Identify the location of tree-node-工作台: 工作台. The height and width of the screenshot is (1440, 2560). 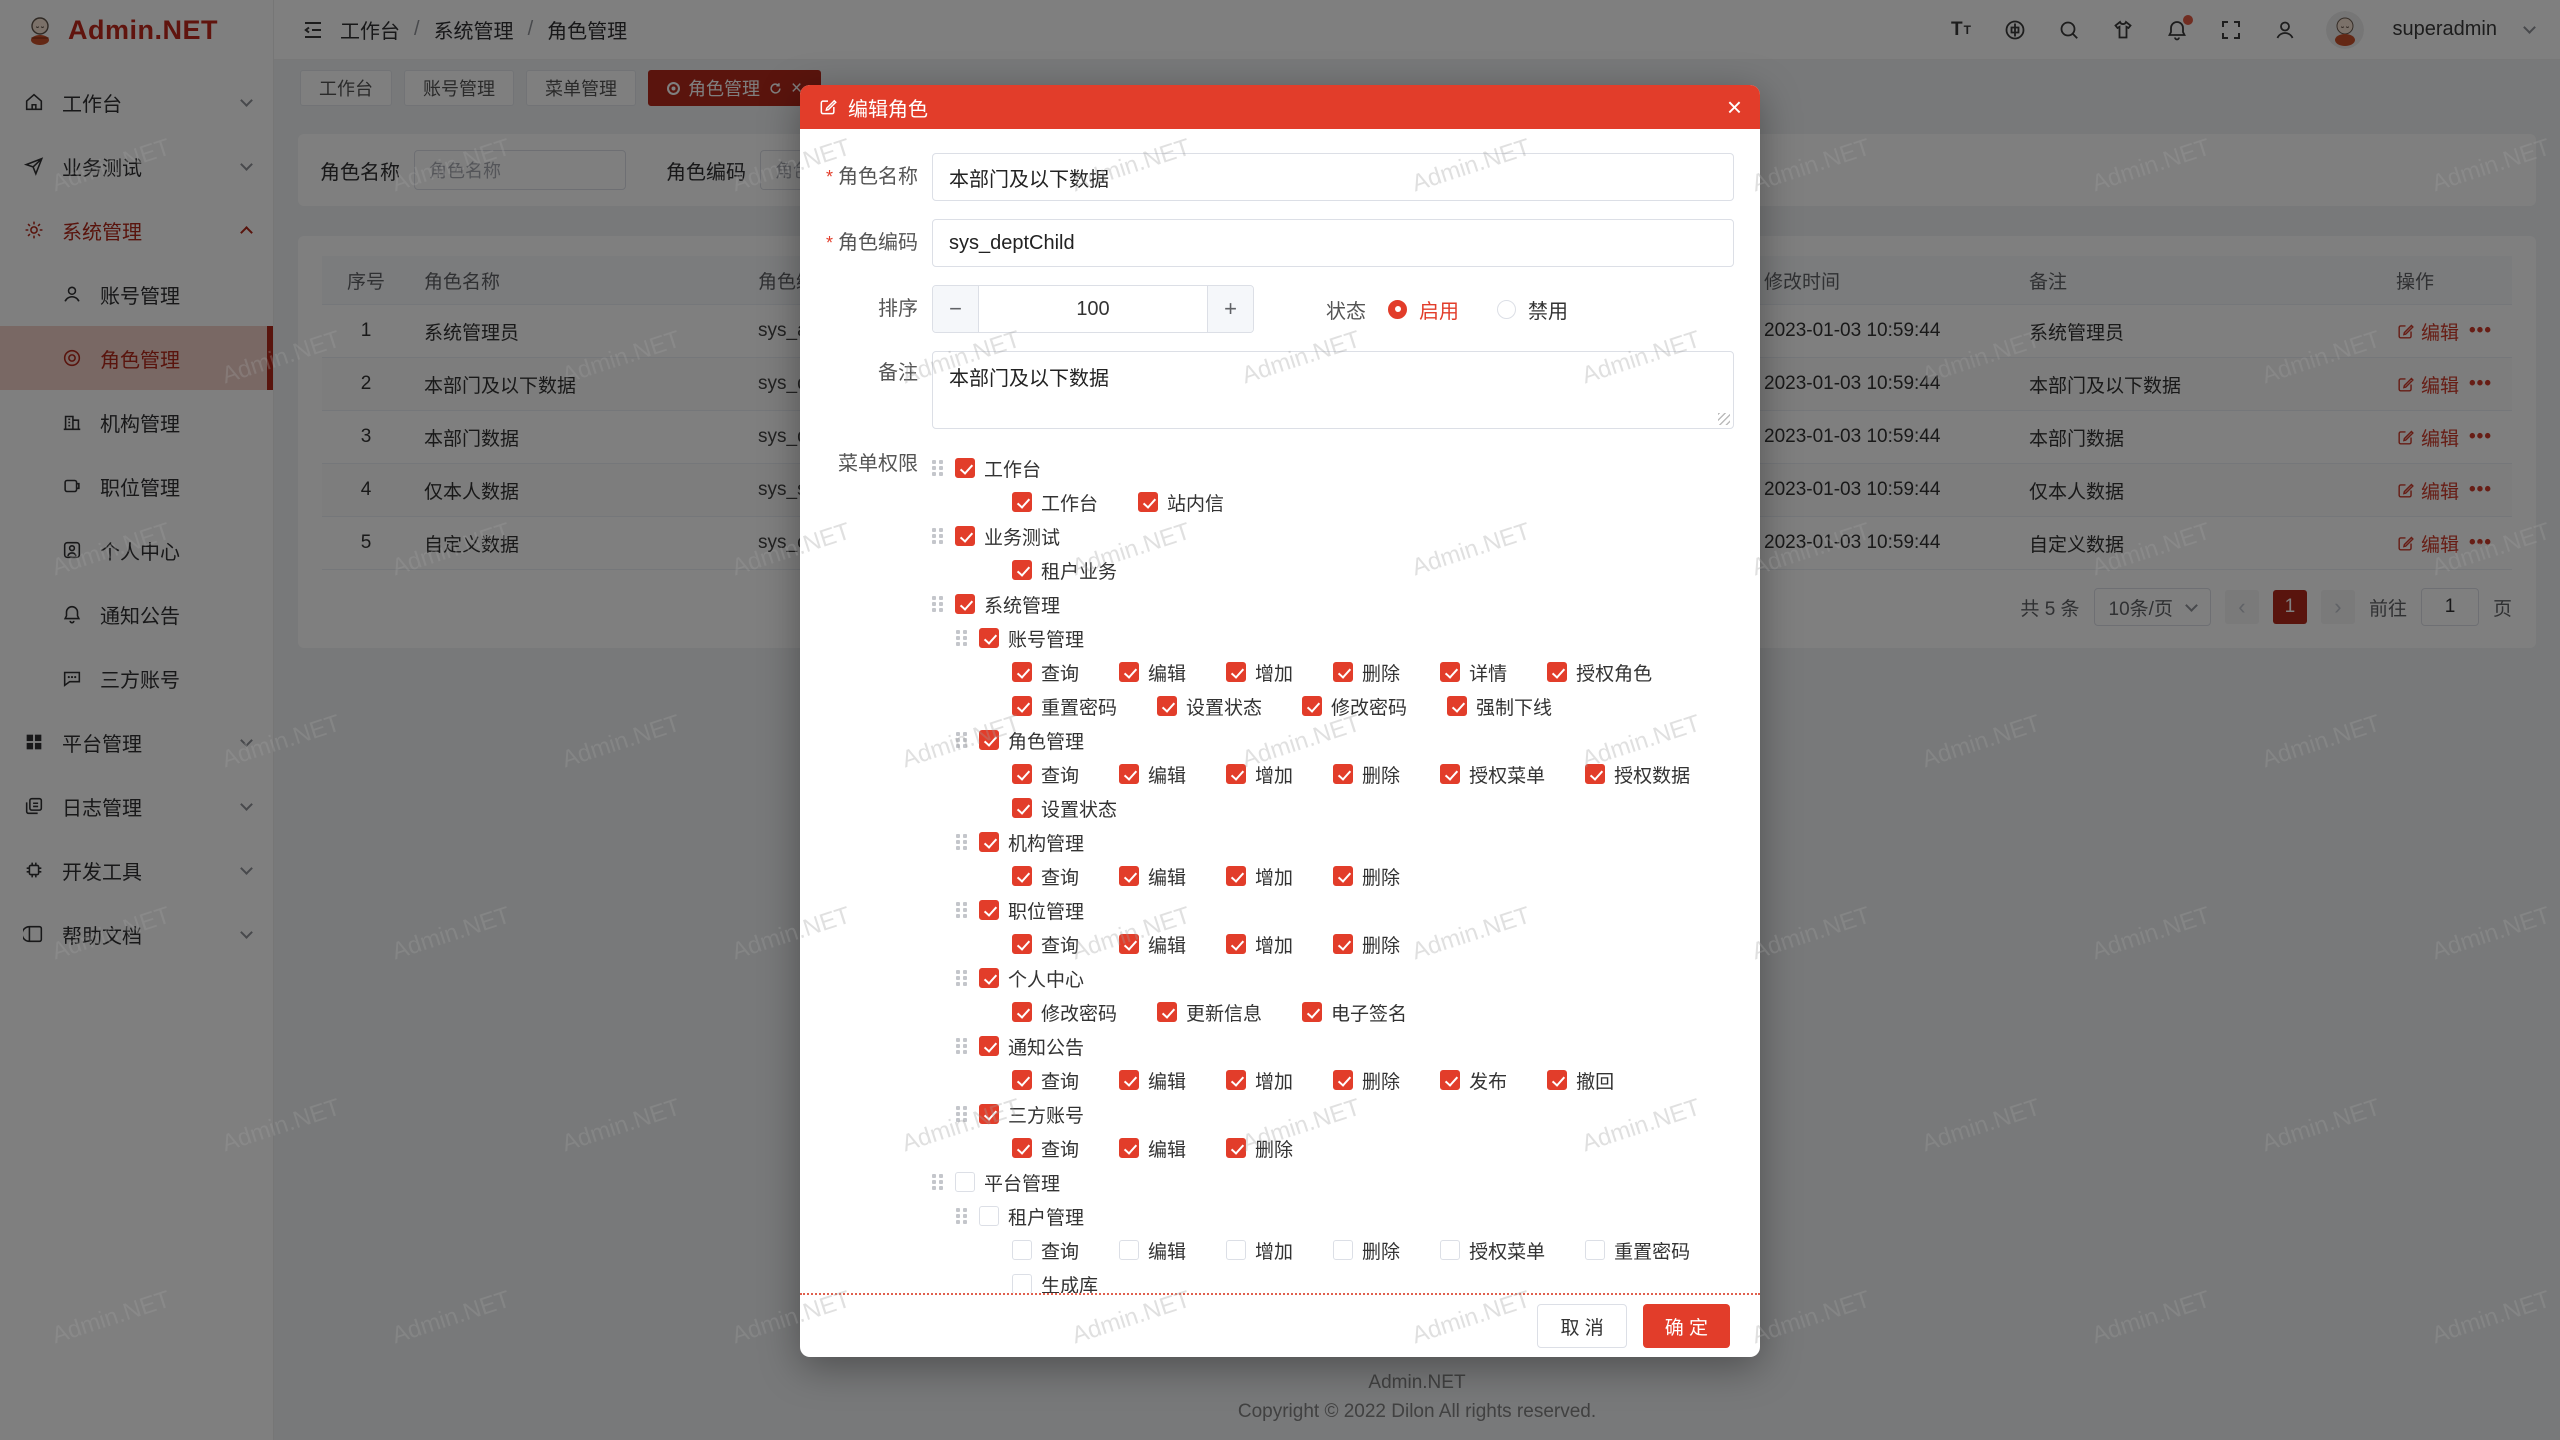
(1333, 468).